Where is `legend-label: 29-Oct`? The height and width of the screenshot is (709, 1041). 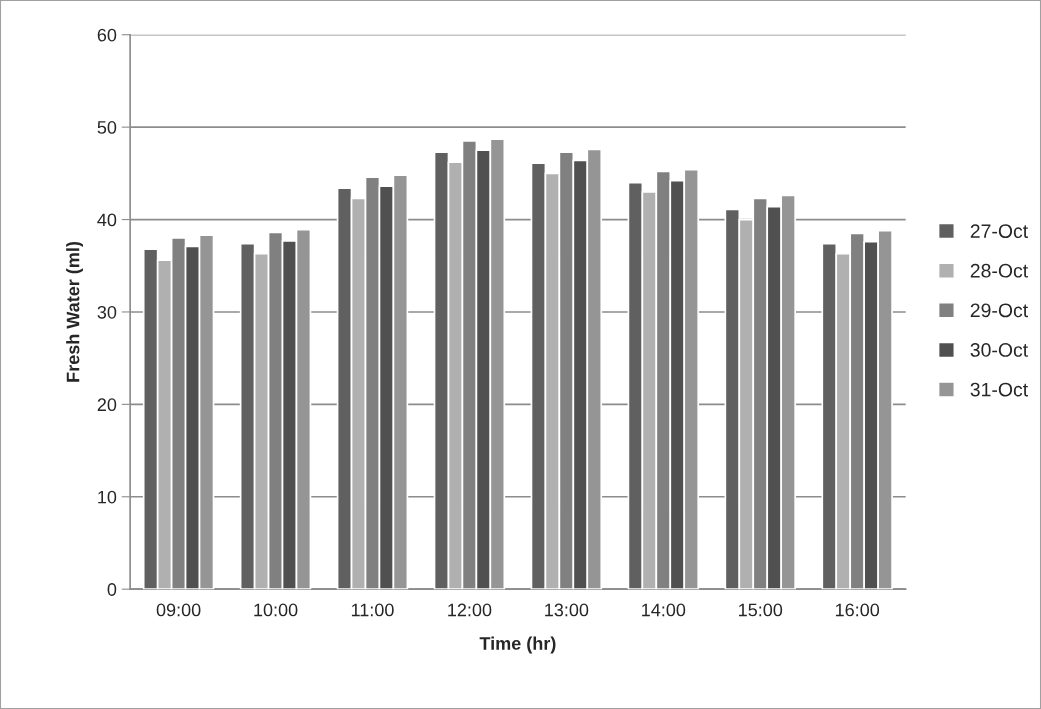 legend-label: 29-Oct is located at coordinates (999, 310).